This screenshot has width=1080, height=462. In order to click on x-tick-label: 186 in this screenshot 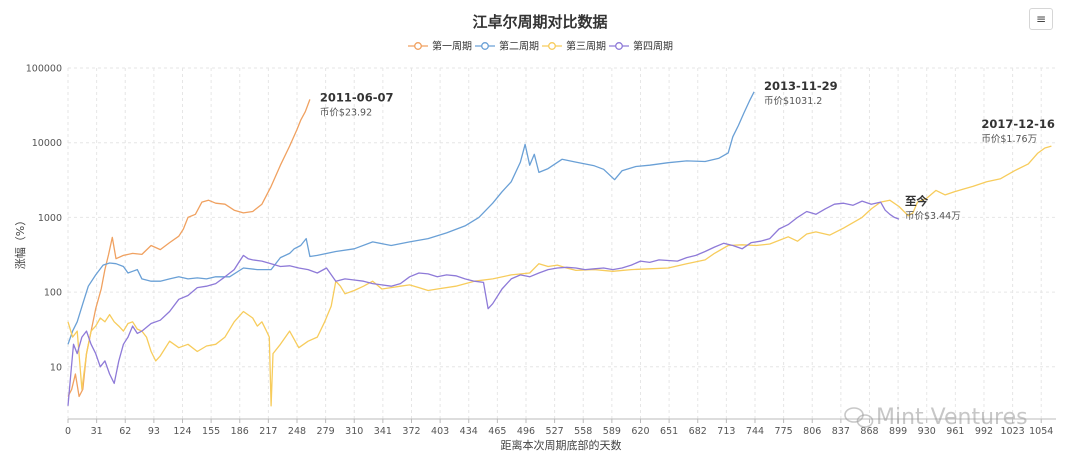, I will do `click(240, 431)`.